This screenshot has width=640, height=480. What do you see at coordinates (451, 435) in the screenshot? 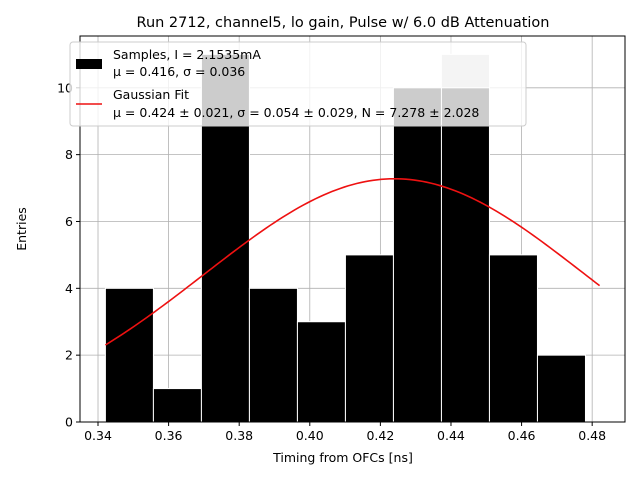
I see `x-tick-label: 0.44` at bounding box center [451, 435].